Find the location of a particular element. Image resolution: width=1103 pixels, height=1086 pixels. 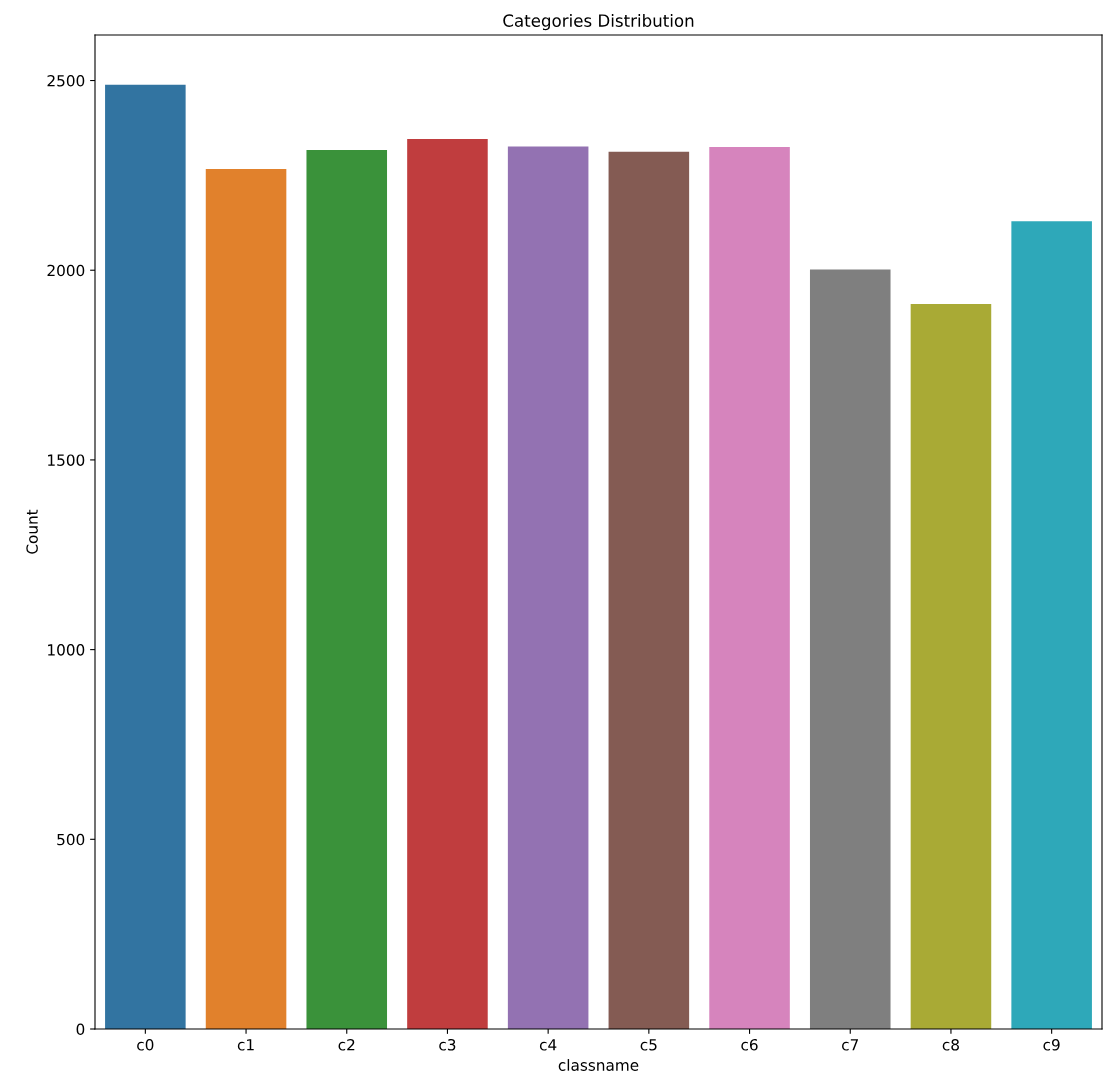

x-tick-label: c3 is located at coordinates (447, 1044).